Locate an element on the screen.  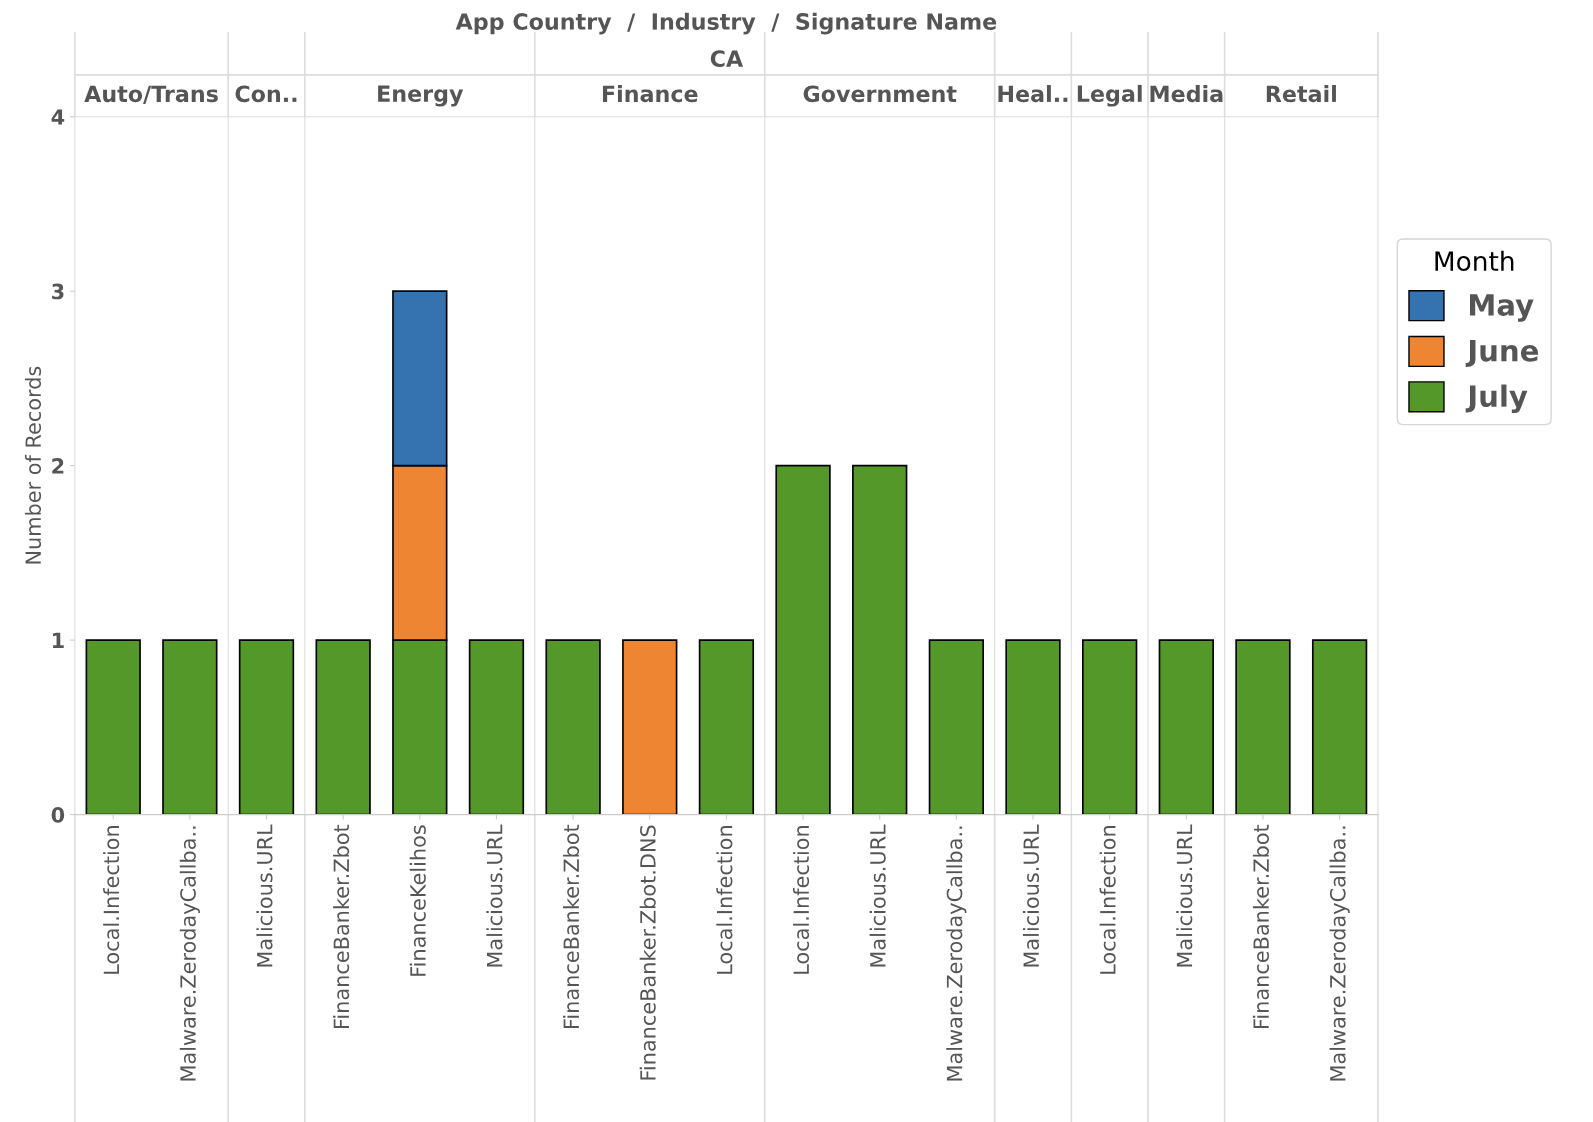
y-axis-title: Number of Records is located at coordinates (33, 465).